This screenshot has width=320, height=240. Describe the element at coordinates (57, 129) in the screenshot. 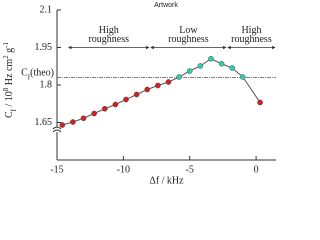

I see `axis-break` at that location.